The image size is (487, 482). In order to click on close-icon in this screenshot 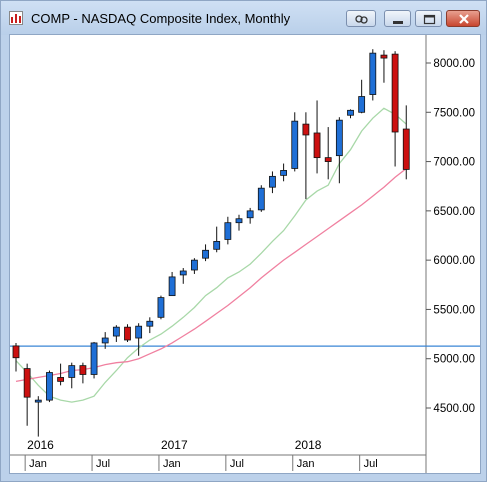, I will do `click(464, 19)`.